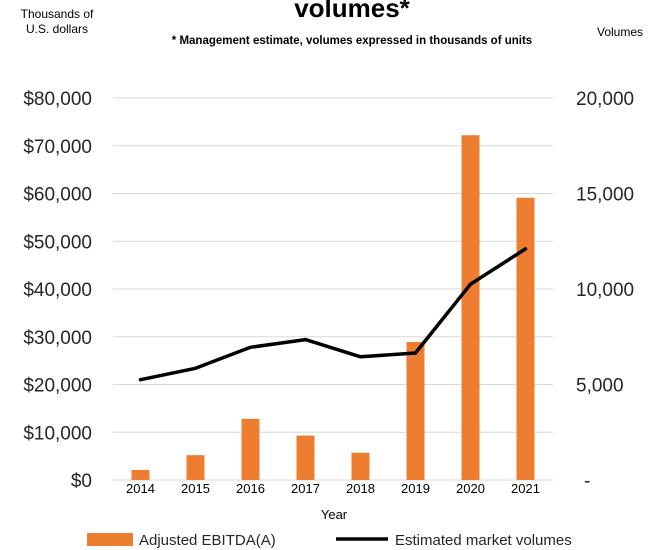 The image size is (664, 550). What do you see at coordinates (305, 488) in the screenshot?
I see `x-tick-label: 2017` at bounding box center [305, 488].